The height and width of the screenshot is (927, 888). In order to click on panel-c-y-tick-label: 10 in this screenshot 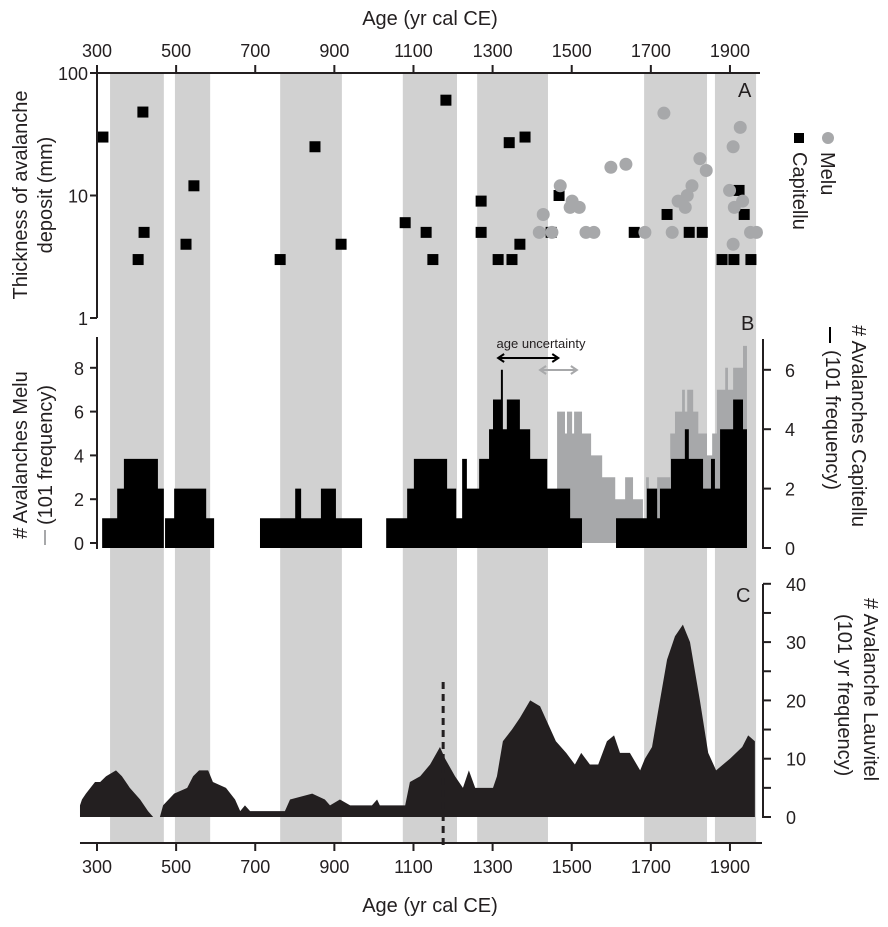, I will do `click(796, 760)`.